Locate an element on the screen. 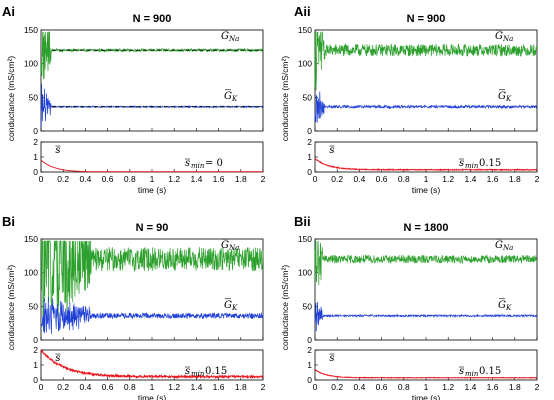 This screenshot has height=400, width=554. main-axes is located at coordinates (152, 80).